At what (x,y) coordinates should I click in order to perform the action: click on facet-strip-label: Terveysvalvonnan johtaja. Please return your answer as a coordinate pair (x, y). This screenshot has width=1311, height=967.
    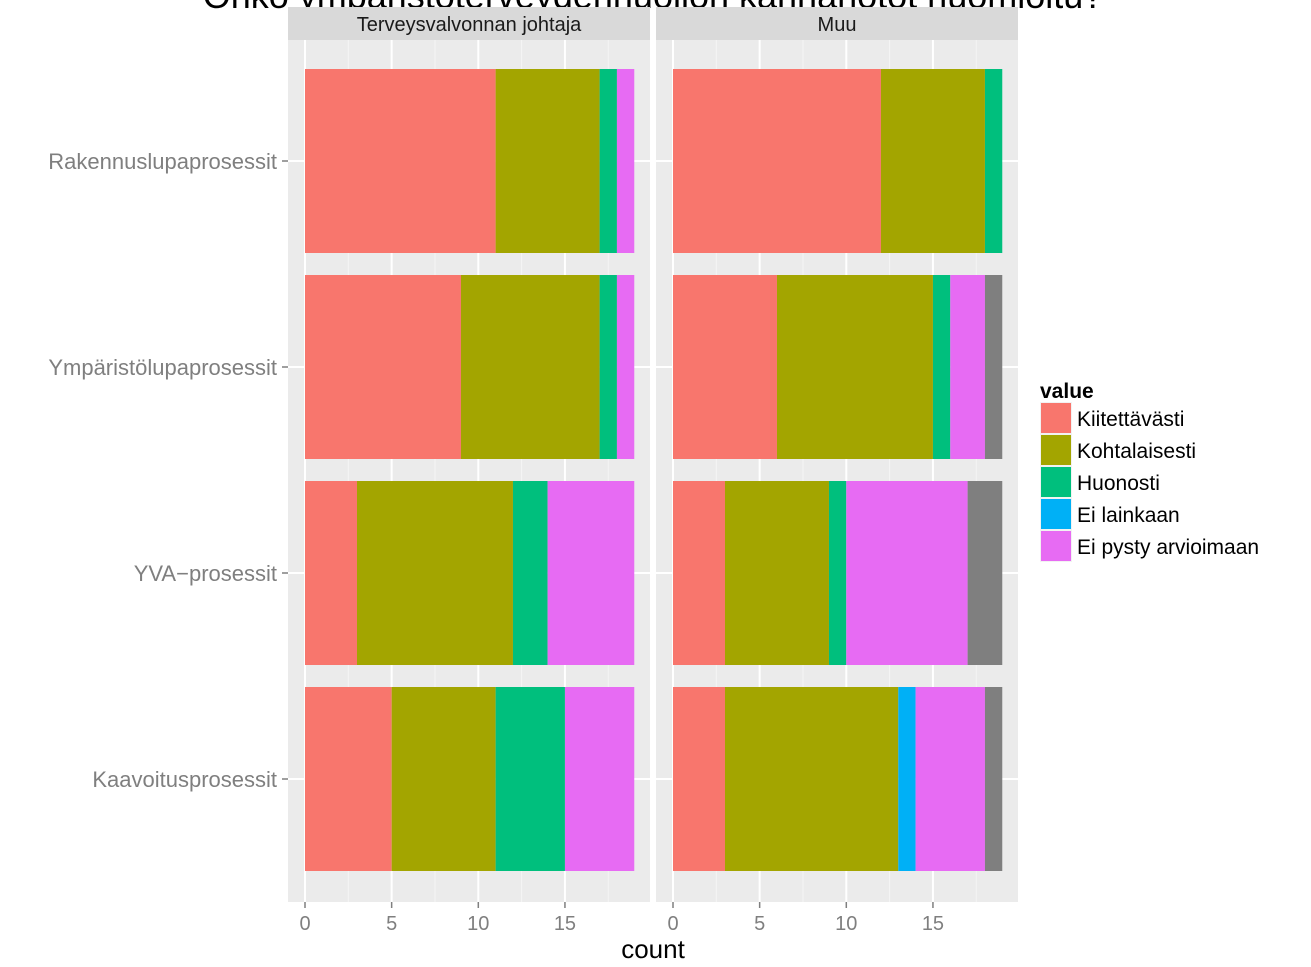
    Looking at the image, I should click on (469, 25).